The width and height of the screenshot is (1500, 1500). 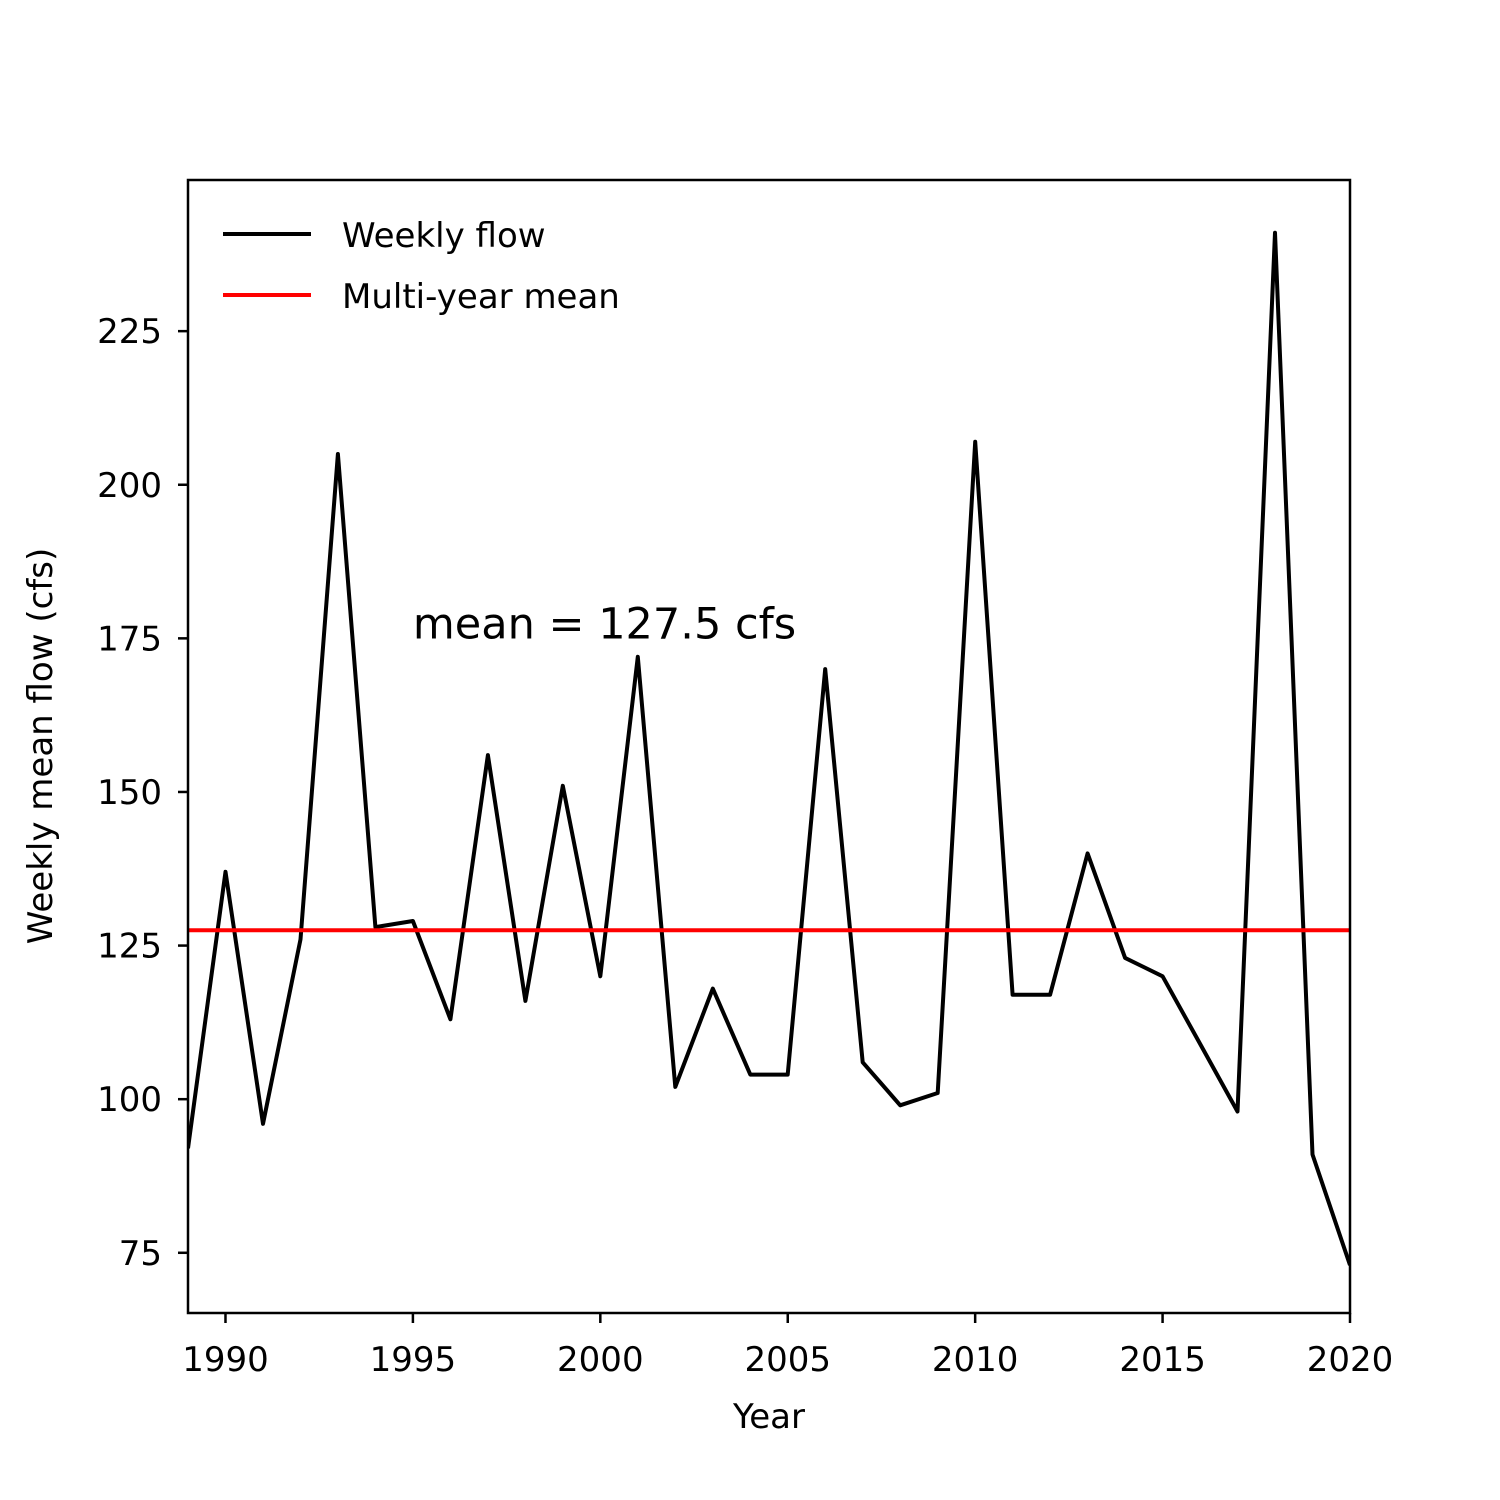 I want to click on y-tick-label: 200, so click(x=129, y=486).